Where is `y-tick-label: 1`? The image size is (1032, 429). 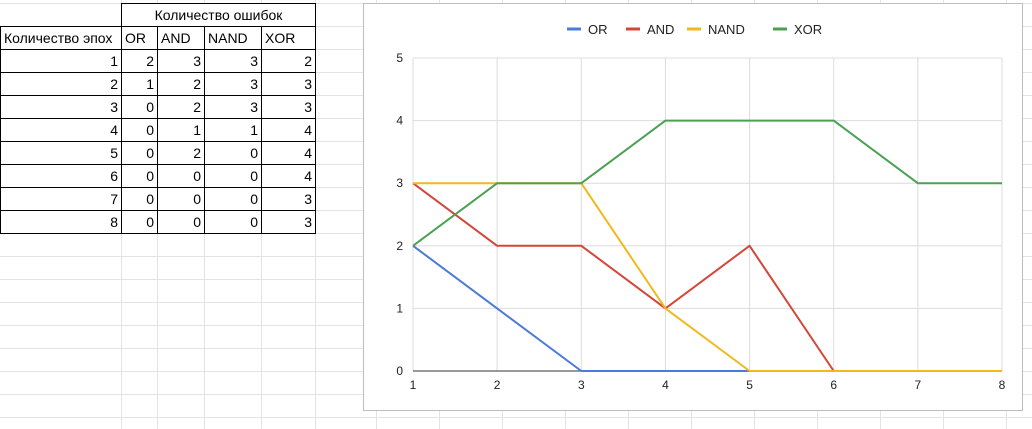 y-tick-label: 1 is located at coordinates (399, 308).